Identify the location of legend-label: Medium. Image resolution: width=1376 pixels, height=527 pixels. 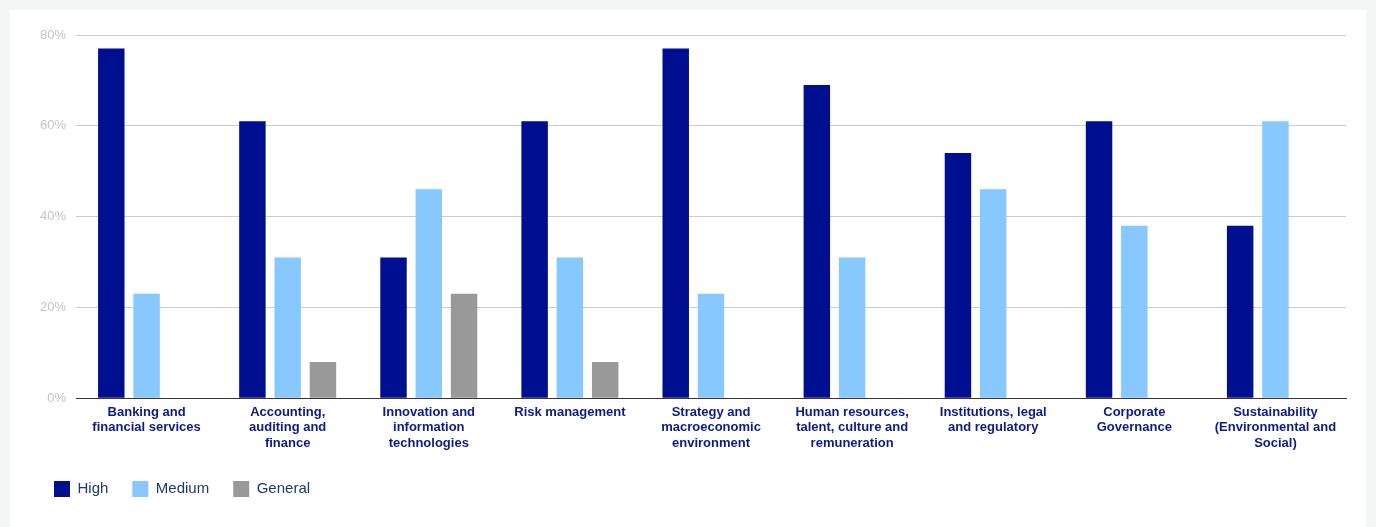
(182, 488).